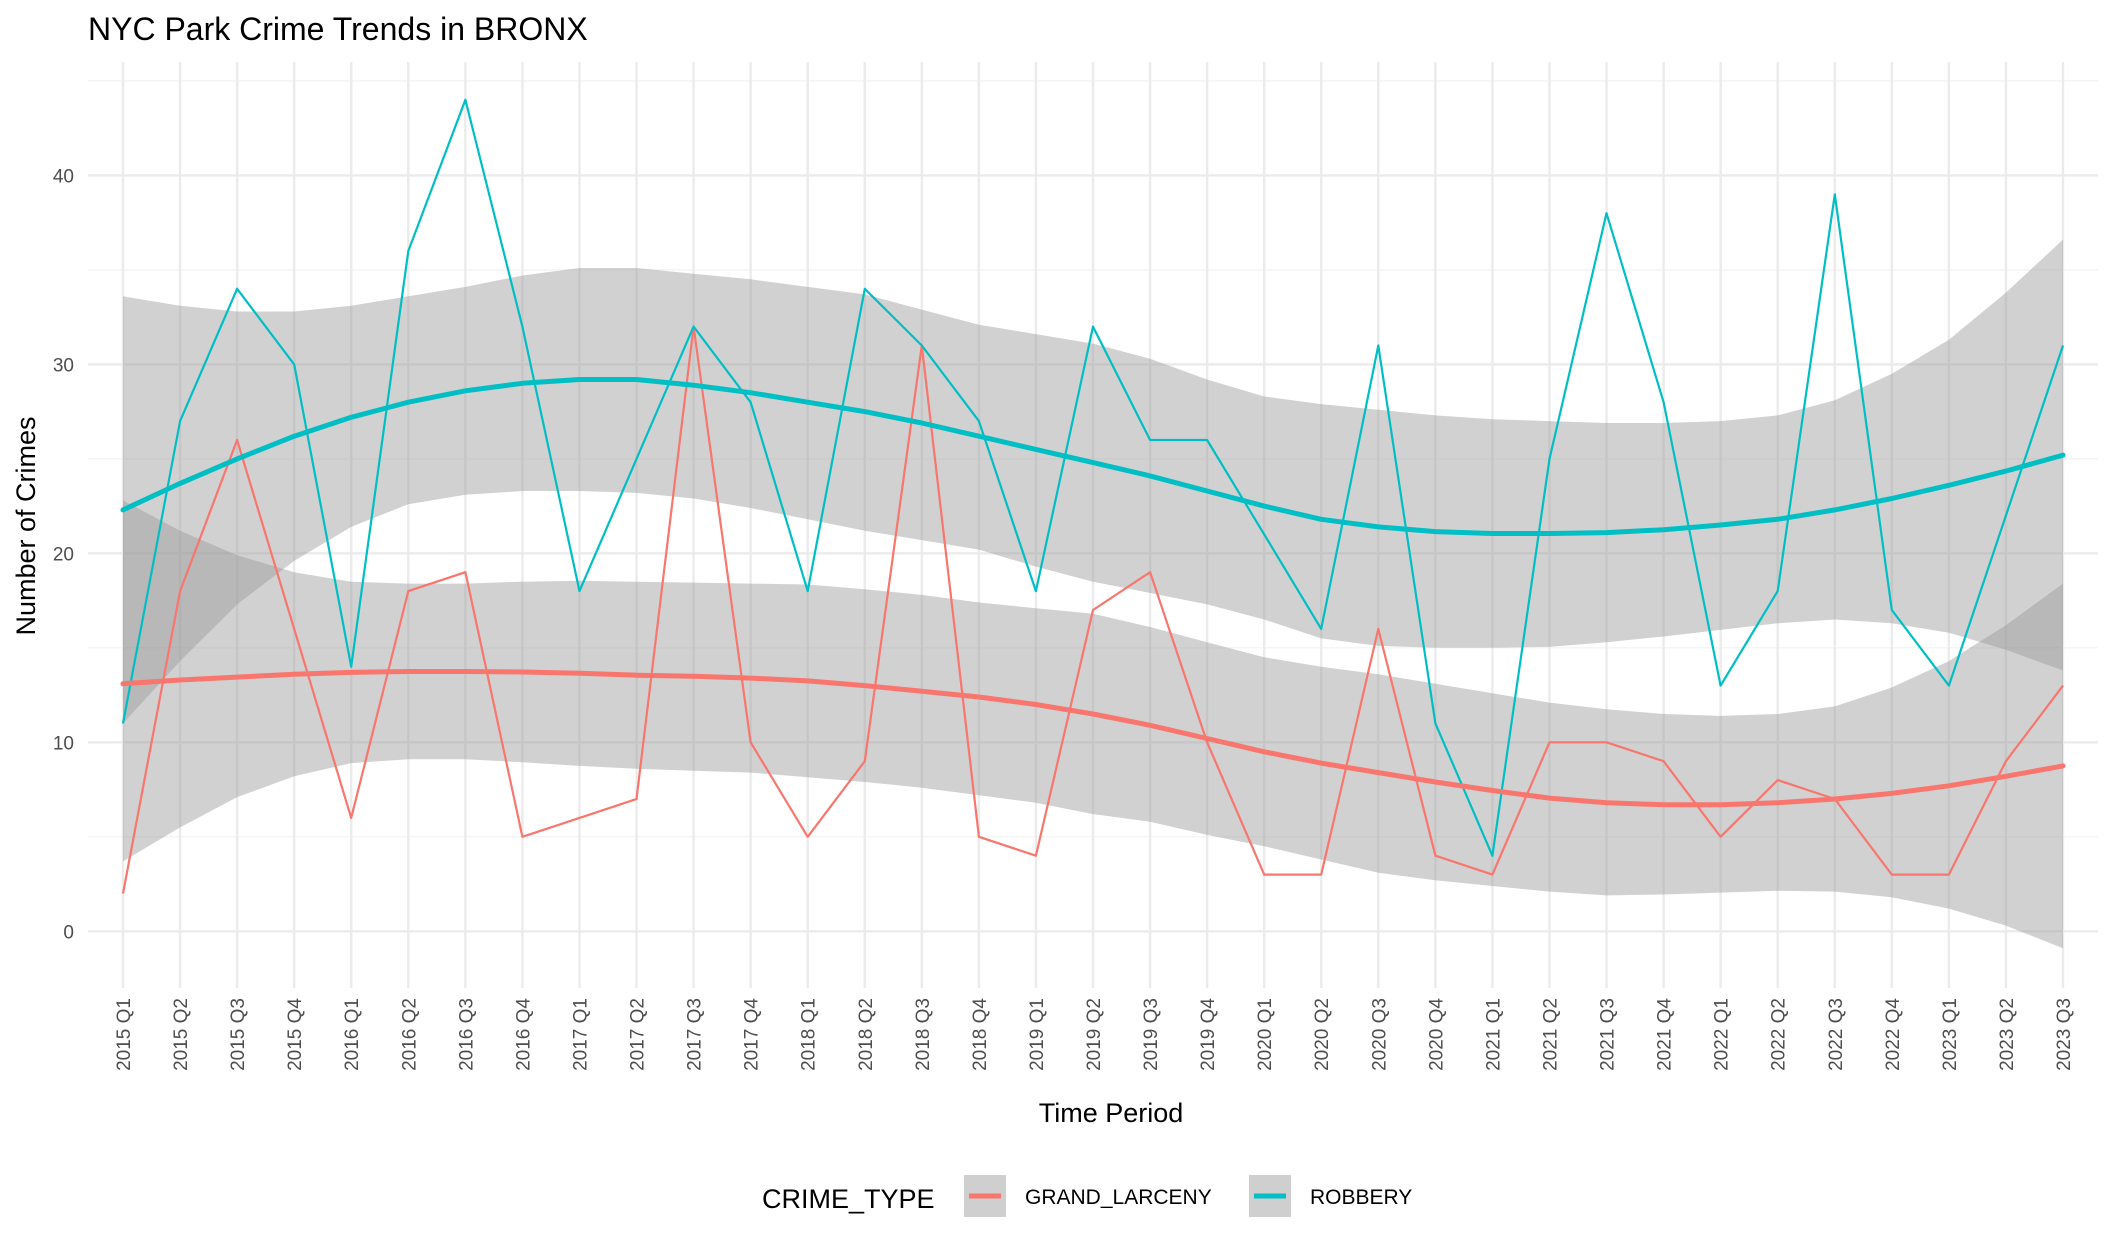 Image resolution: width=2112 pixels, height=1248 pixels. I want to click on x-tick-label: 2022 Q1, so click(1722, 1034).